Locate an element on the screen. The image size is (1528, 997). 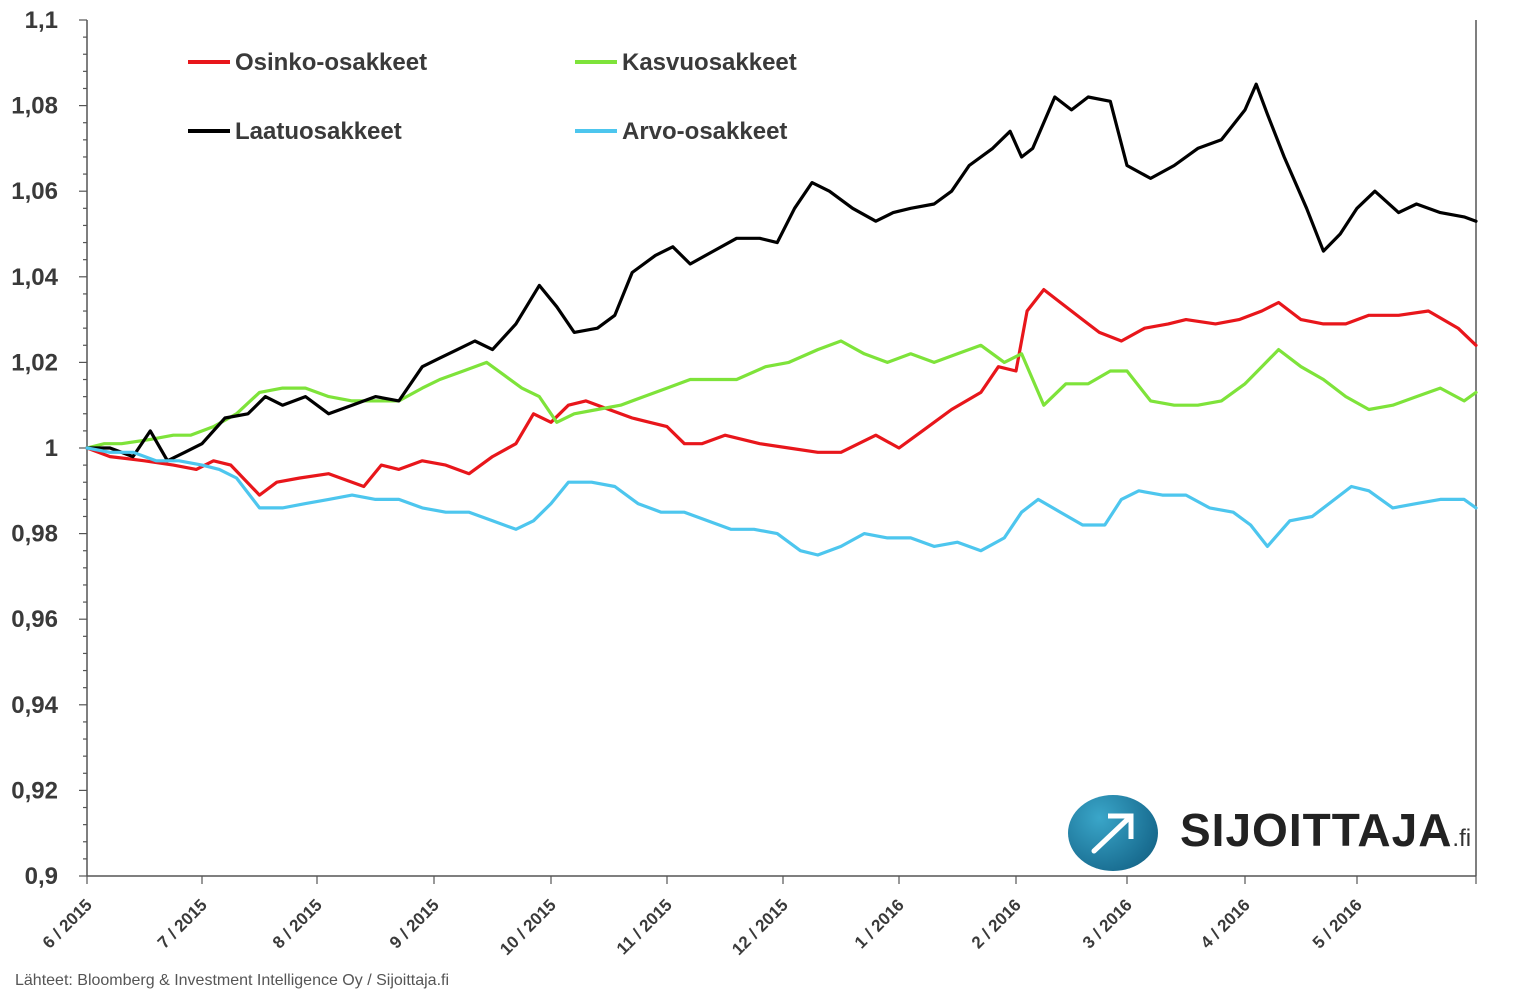
y-tick-label: 1,06 is located at coordinates (34, 191).